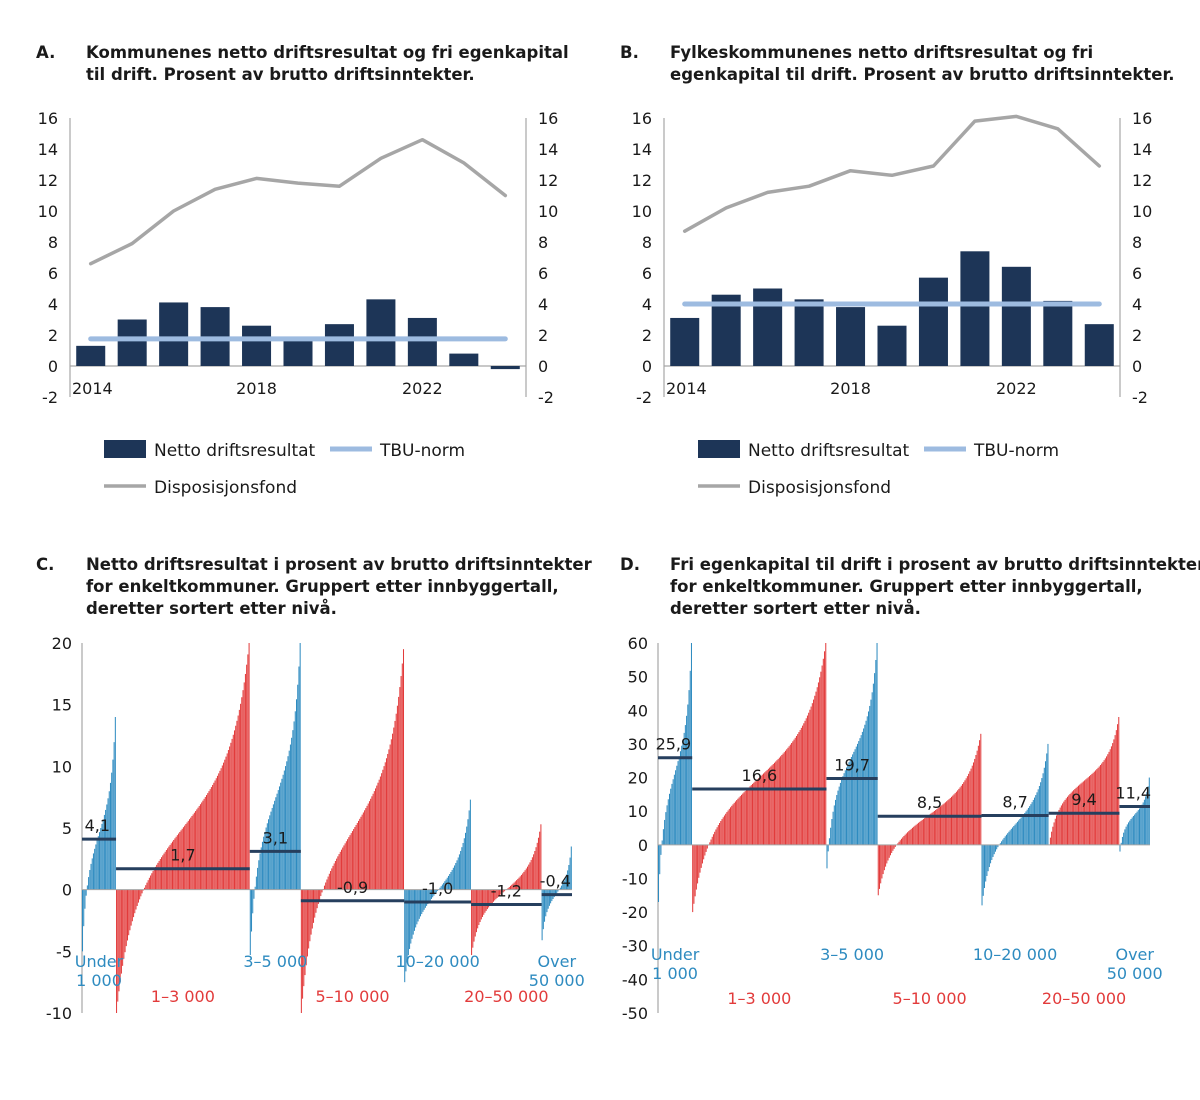 The image size is (1200, 1100). What do you see at coordinates (674, 744) in the screenshot?
I see `group-average-label: 25,9` at bounding box center [674, 744].